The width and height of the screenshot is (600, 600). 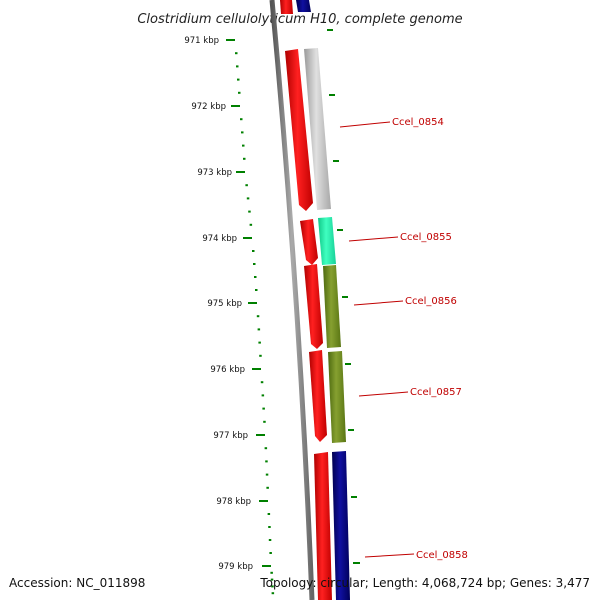 I want to click on gene-label-text: Ccel_0858, so click(x=442, y=555).